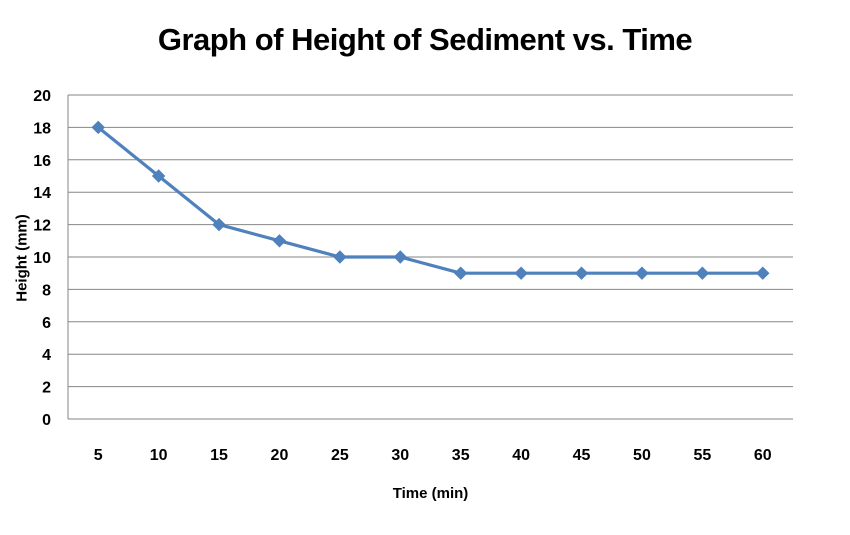 Image resolution: width=850 pixels, height=535 pixels. What do you see at coordinates (42, 193) in the screenshot?
I see `y-tick-label: 14` at bounding box center [42, 193].